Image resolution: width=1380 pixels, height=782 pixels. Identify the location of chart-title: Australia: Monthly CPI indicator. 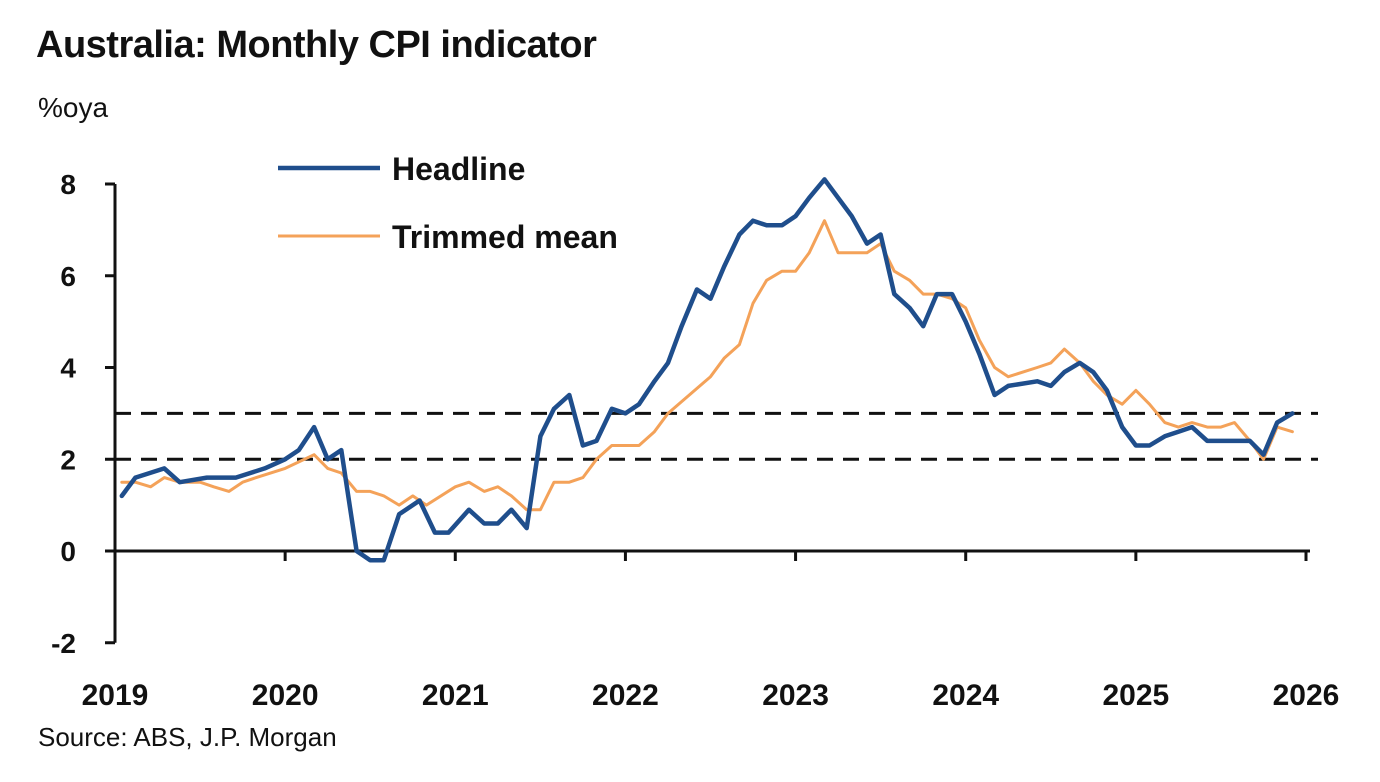
(316, 45).